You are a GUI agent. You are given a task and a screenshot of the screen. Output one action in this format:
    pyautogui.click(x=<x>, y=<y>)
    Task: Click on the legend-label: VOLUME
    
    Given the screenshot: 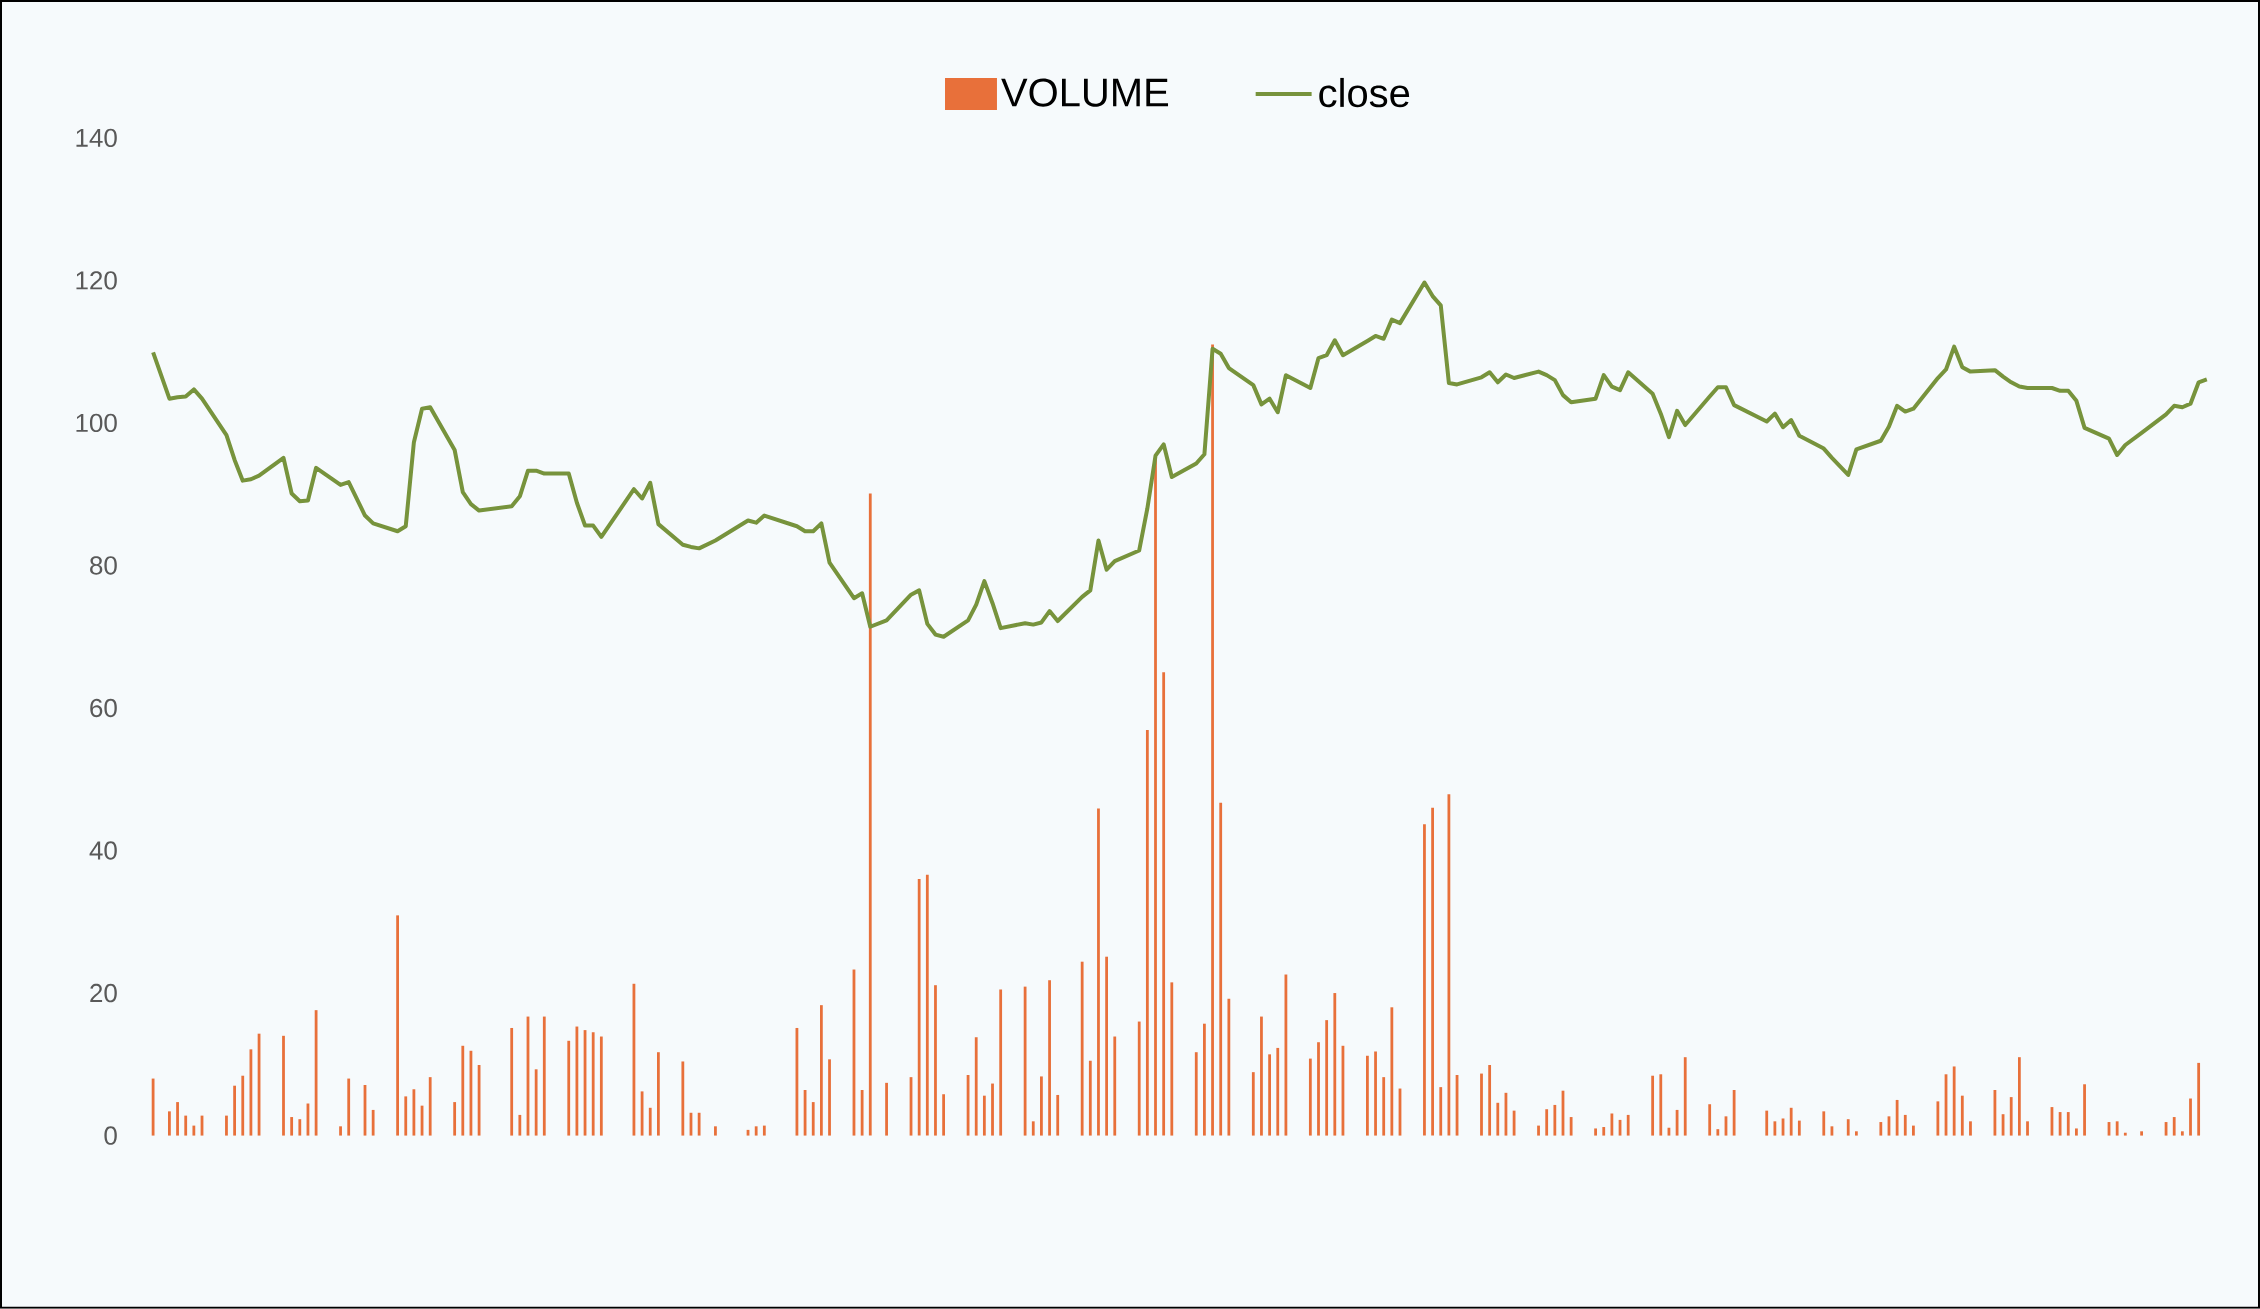 What is the action you would take?
    pyautogui.click(x=1085, y=92)
    